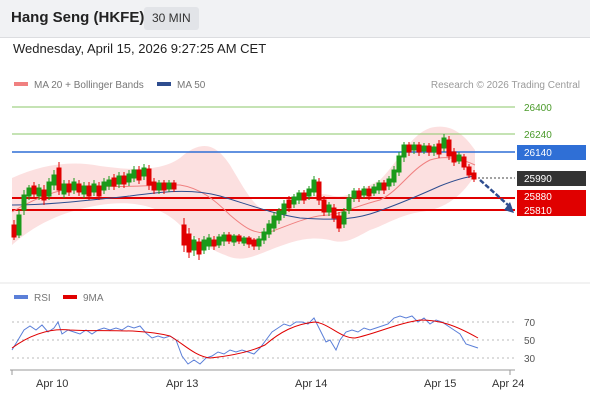  What do you see at coordinates (21, 297) in the screenshot?
I see `rsi-swatch-icon` at bounding box center [21, 297].